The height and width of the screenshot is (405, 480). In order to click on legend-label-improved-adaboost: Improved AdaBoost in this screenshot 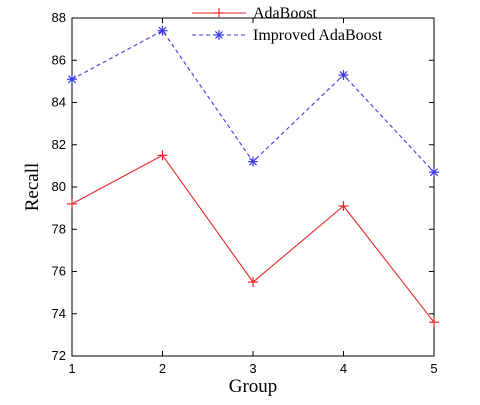, I will do `click(318, 35)`.